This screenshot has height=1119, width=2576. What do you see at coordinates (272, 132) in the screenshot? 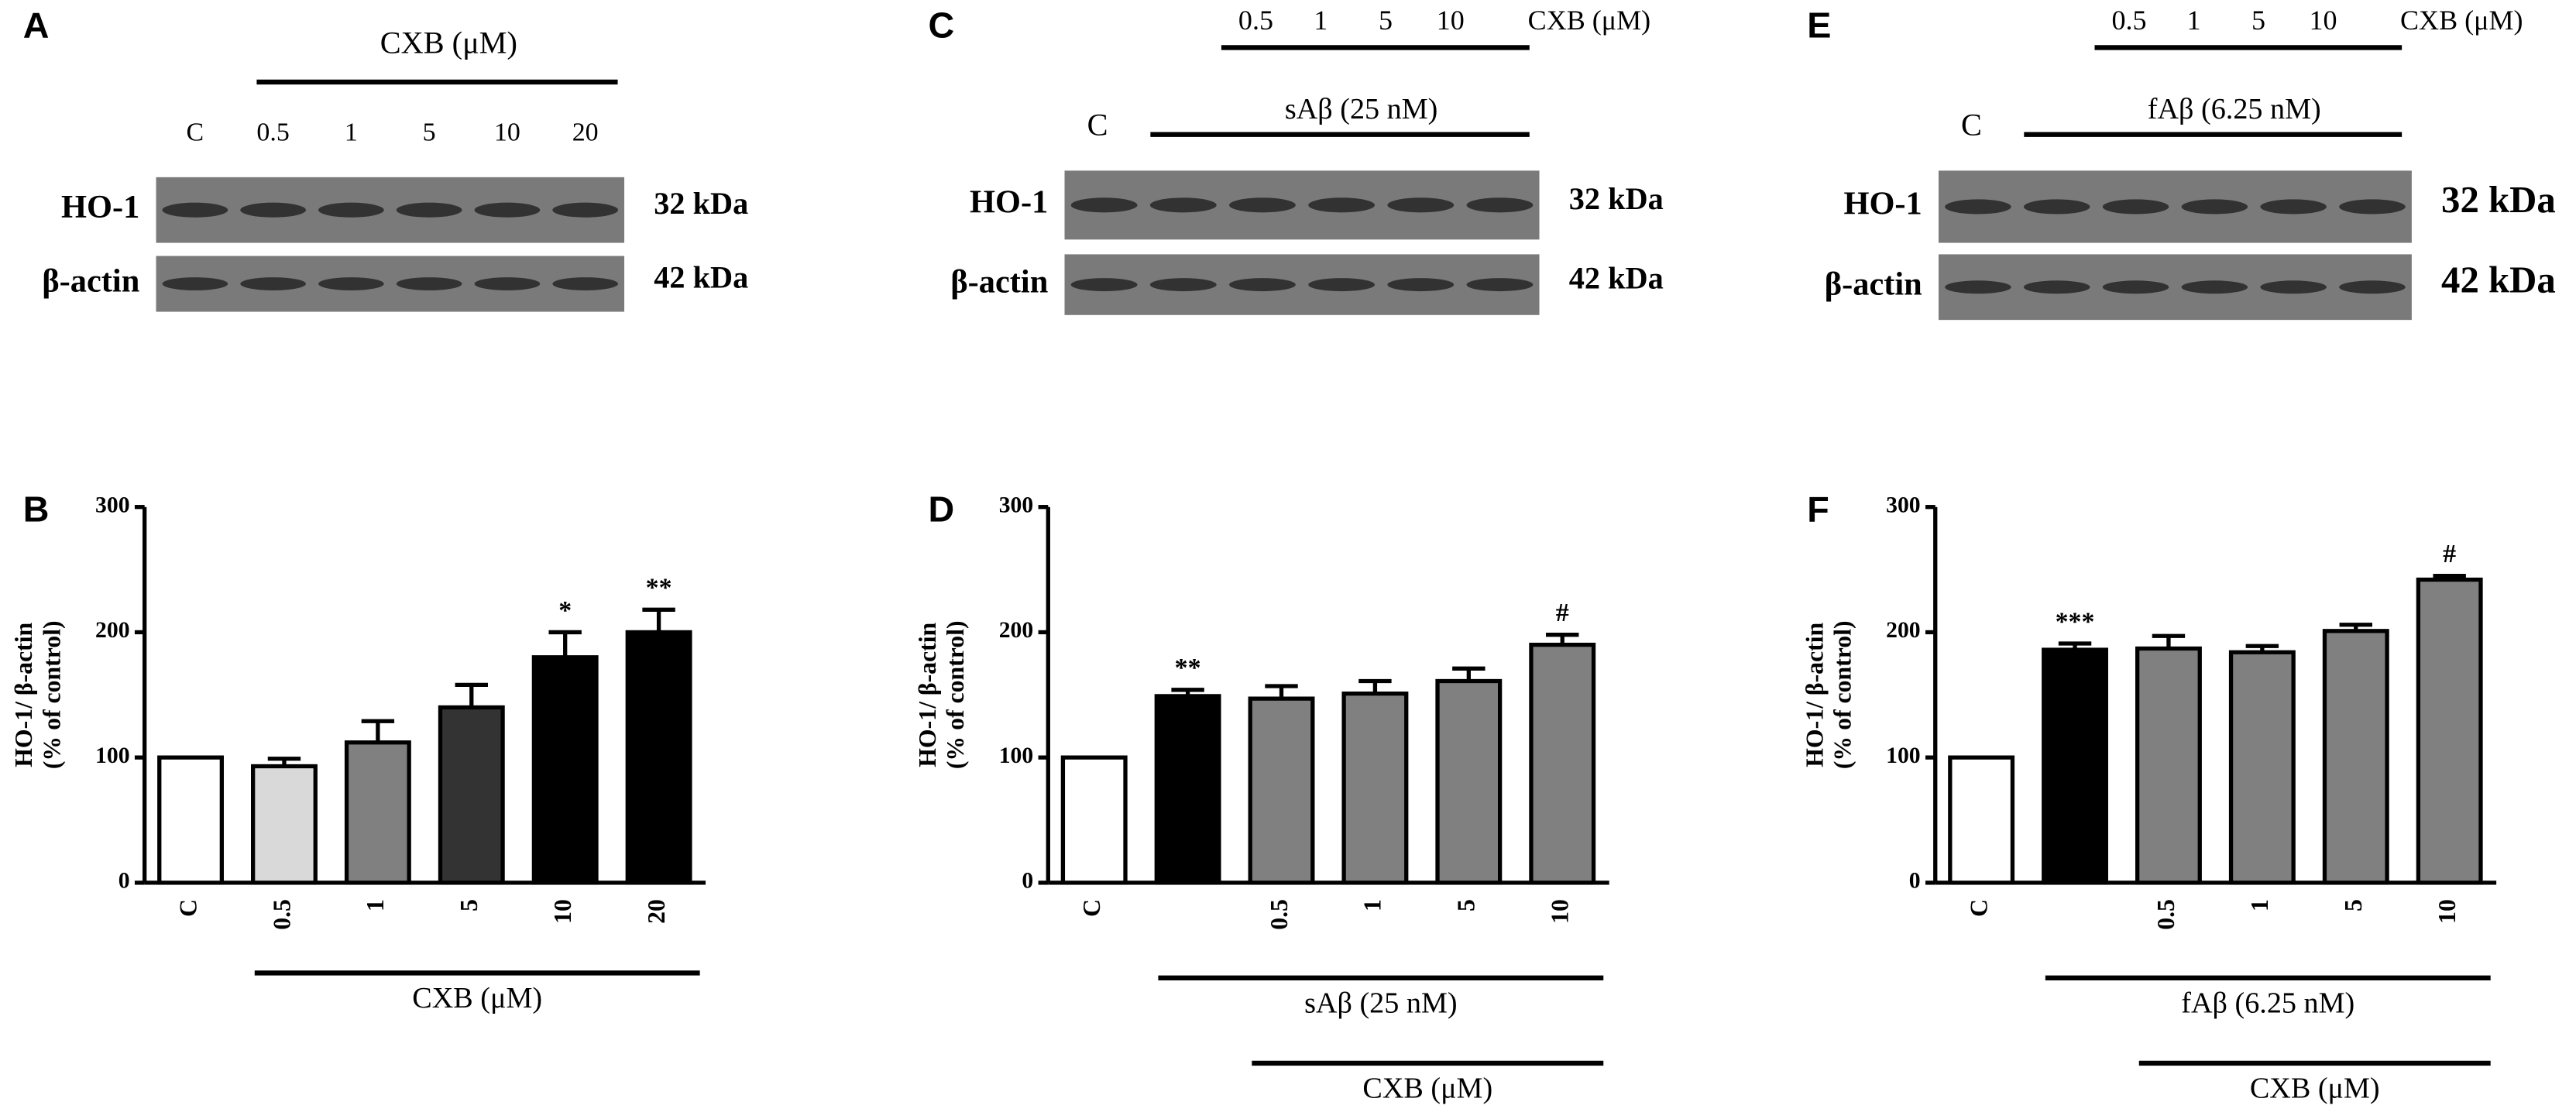
I see `lane-label: 0.5` at bounding box center [272, 132].